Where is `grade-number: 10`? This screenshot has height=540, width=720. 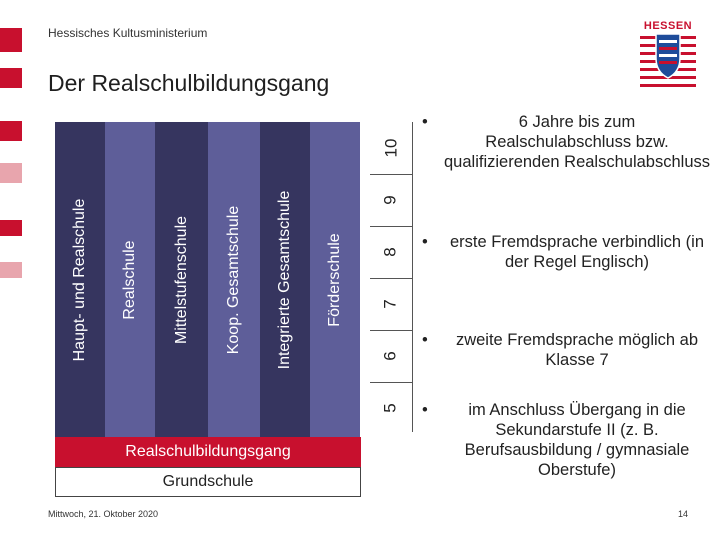 grade-number: 10 is located at coordinates (390, 148).